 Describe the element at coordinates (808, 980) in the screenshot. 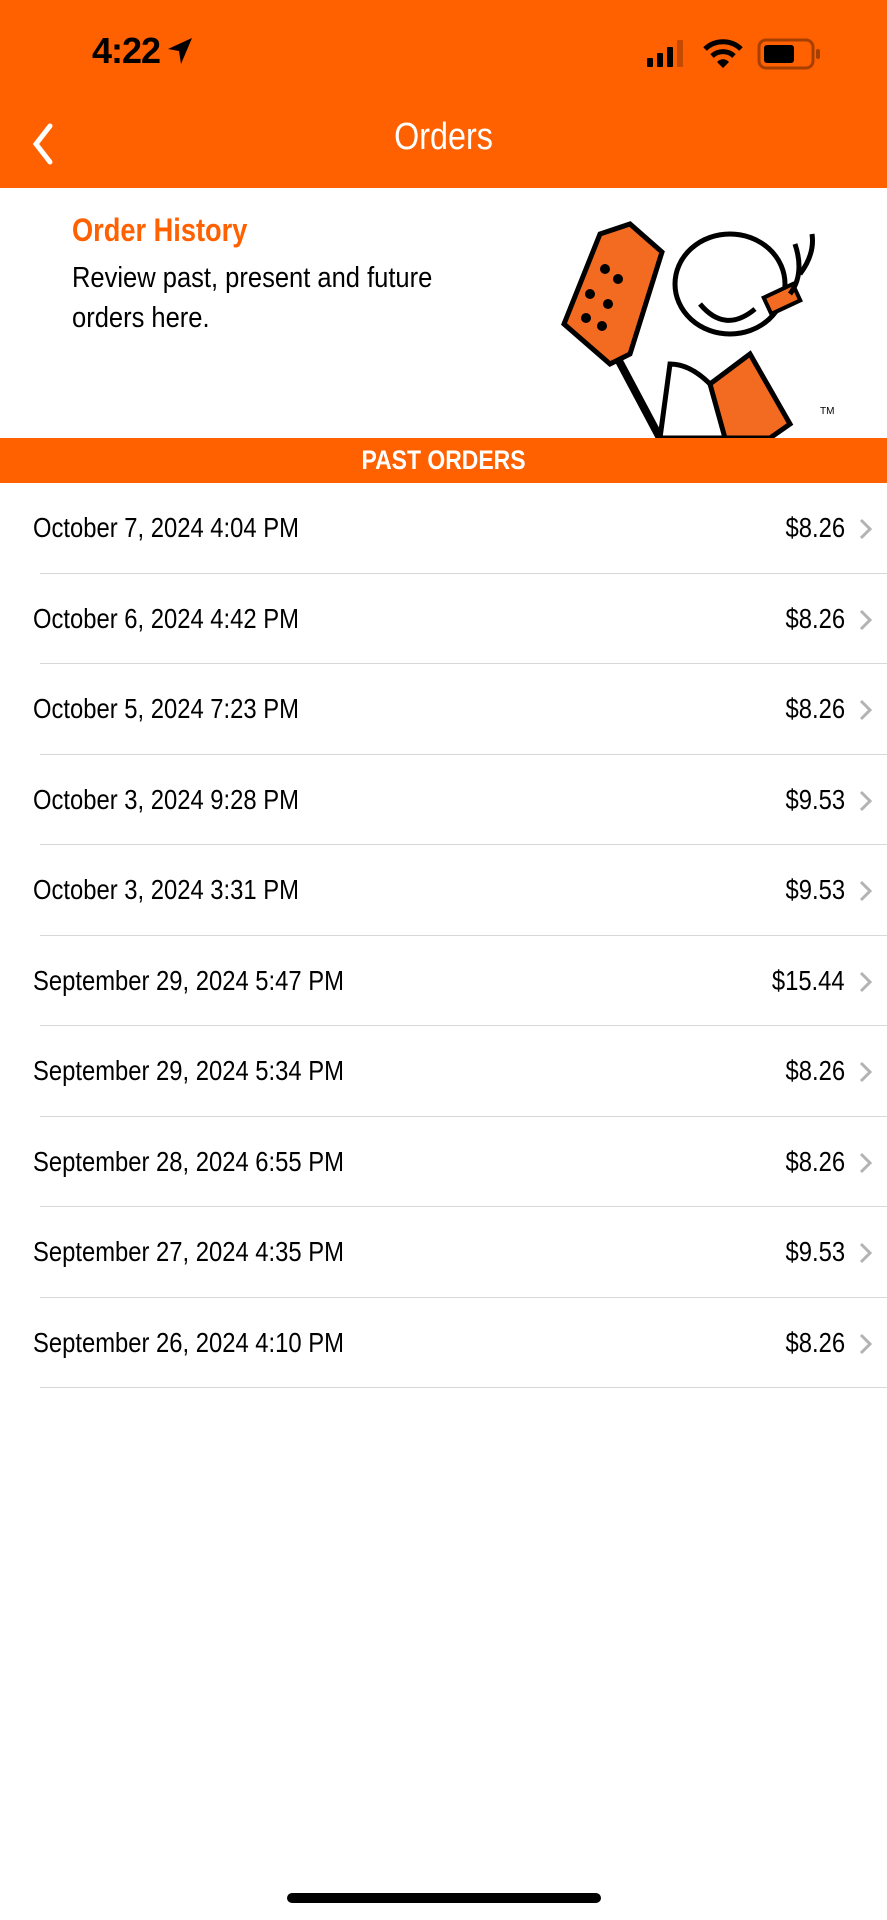

I see `order-amount: $15.44` at that location.